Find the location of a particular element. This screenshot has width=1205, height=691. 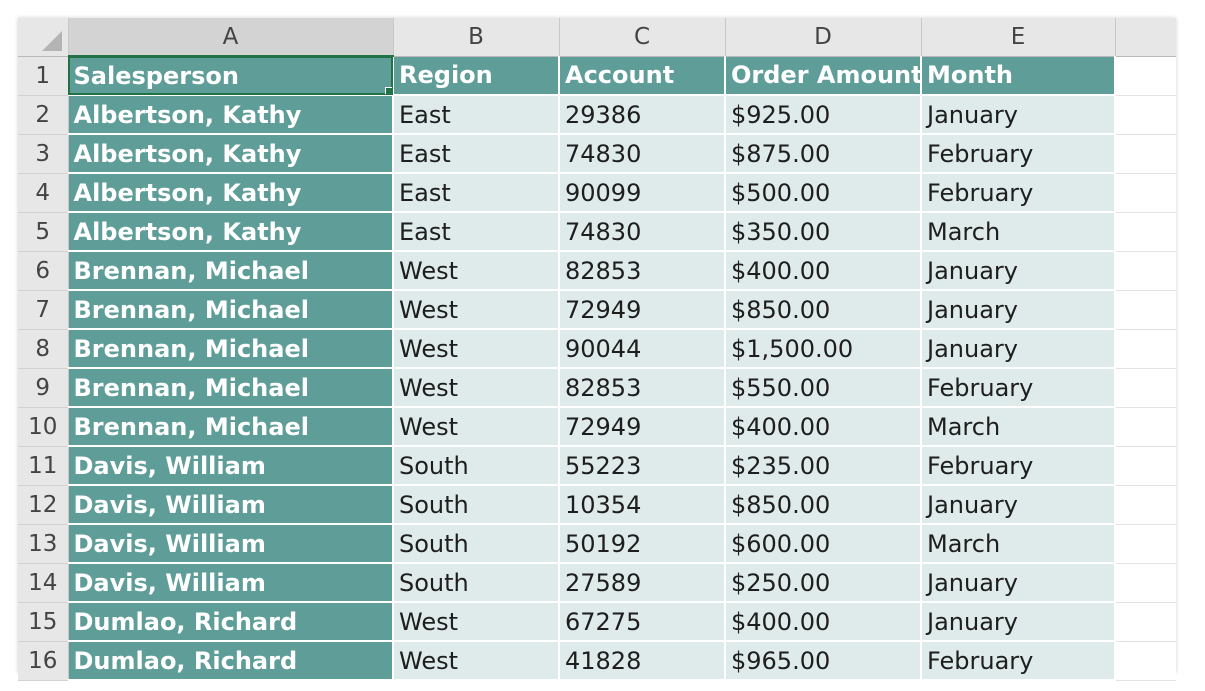

cell-a9: Brennan, Michael is located at coordinates (231, 388).